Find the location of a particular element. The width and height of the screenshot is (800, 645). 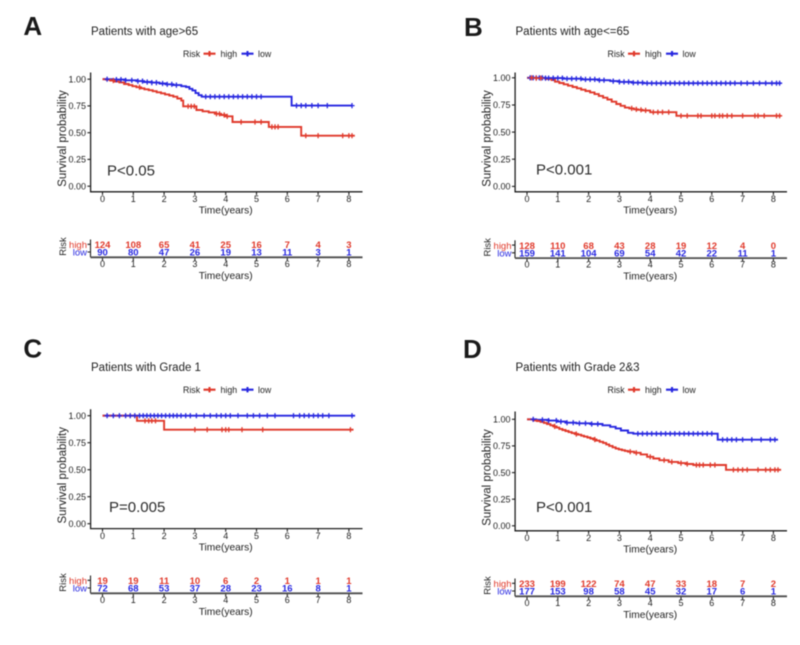

svg-text: 0.75 is located at coordinates (502, 105).